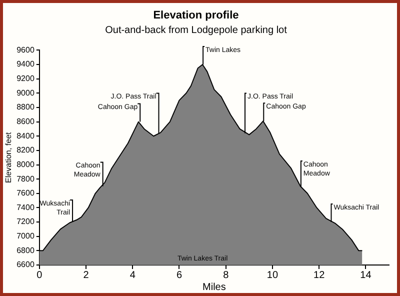 The image size is (400, 296). What do you see at coordinates (25, 179) in the screenshot?
I see `y-tick-label: 7800` at bounding box center [25, 179].